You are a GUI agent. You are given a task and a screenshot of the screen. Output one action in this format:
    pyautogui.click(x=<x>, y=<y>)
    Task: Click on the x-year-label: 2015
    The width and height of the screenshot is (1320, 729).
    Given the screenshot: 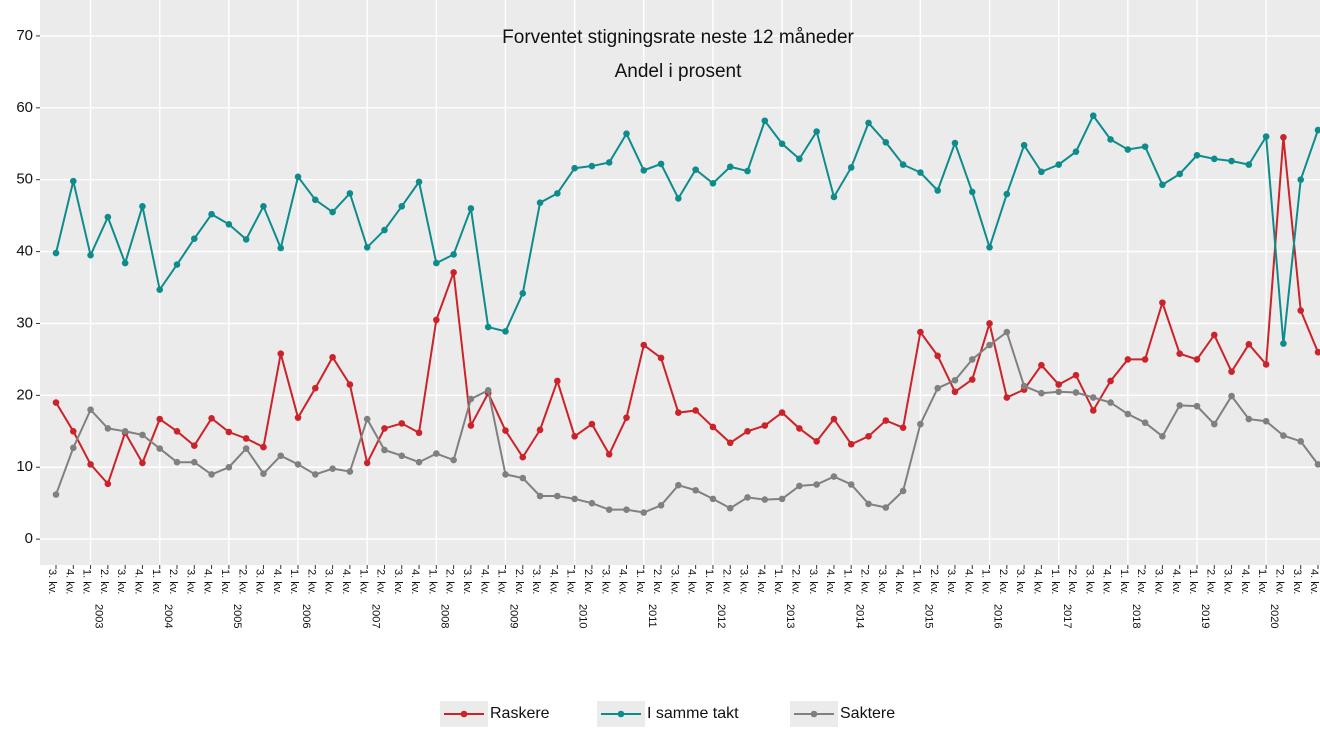 What is the action you would take?
    pyautogui.click(x=928, y=616)
    